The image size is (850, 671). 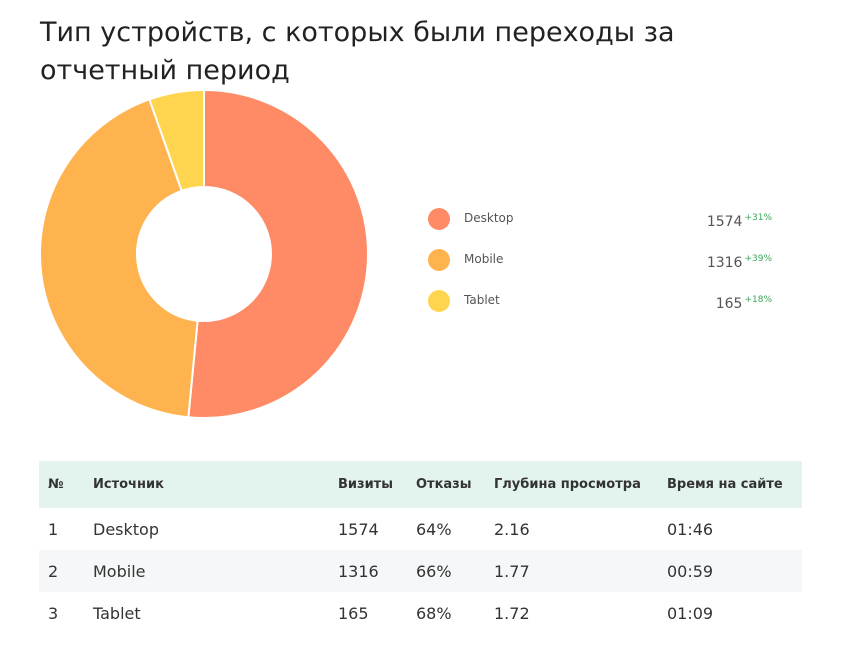 I want to click on table-row: 2 Mobile 1316 66% 1.77 00:59, so click(x=420, y=571).